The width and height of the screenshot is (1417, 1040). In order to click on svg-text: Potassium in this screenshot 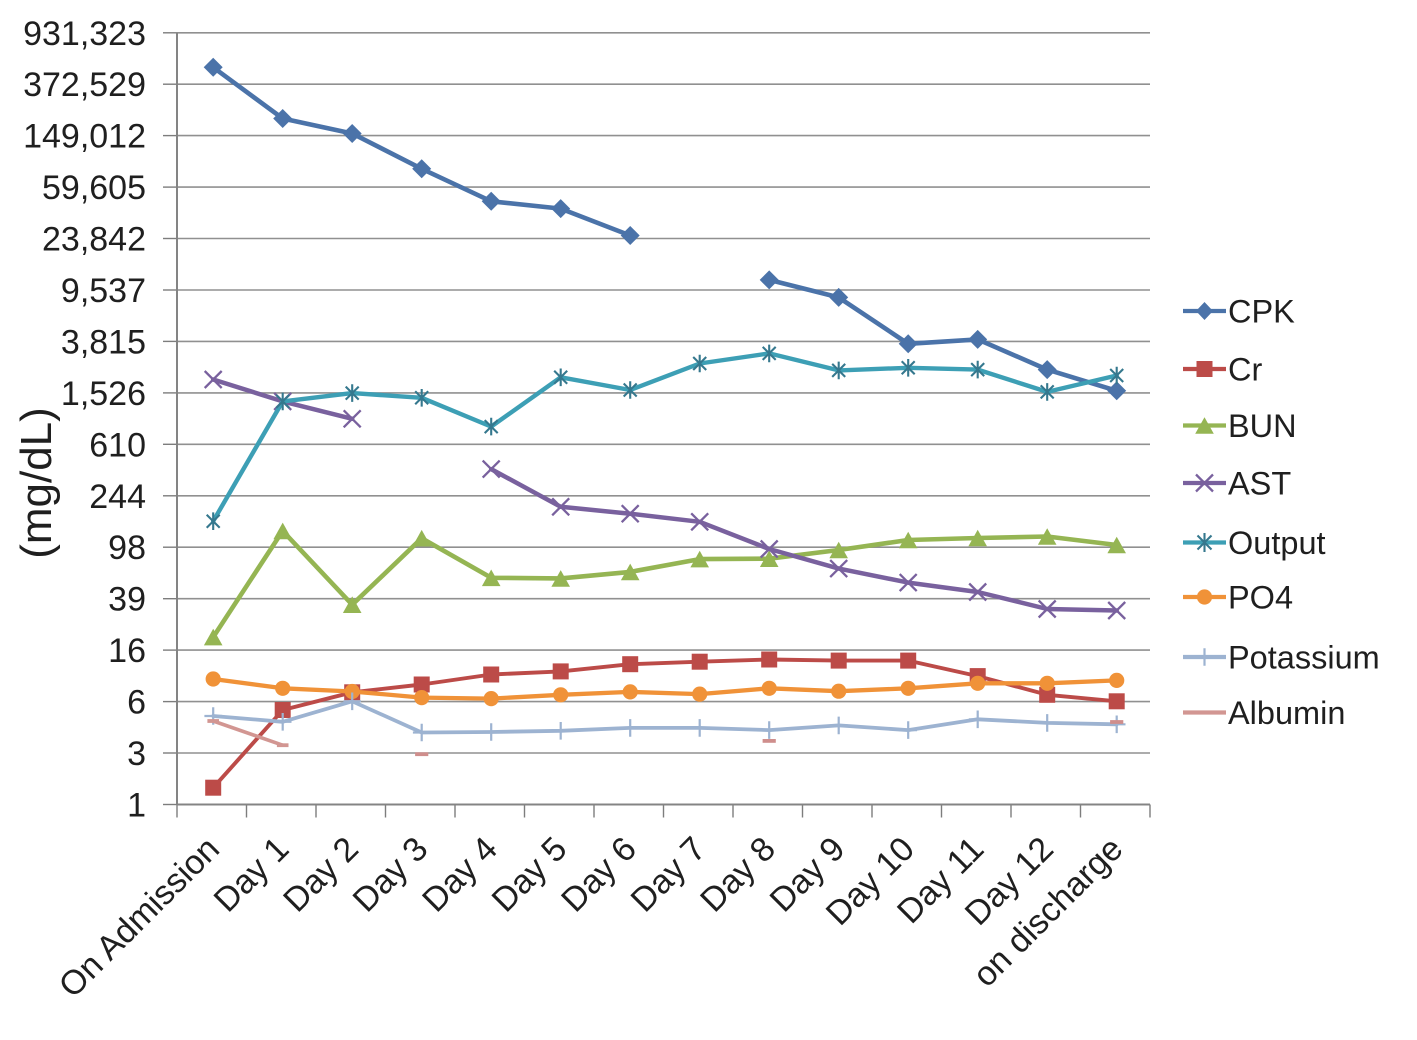, I will do `click(1304, 658)`.